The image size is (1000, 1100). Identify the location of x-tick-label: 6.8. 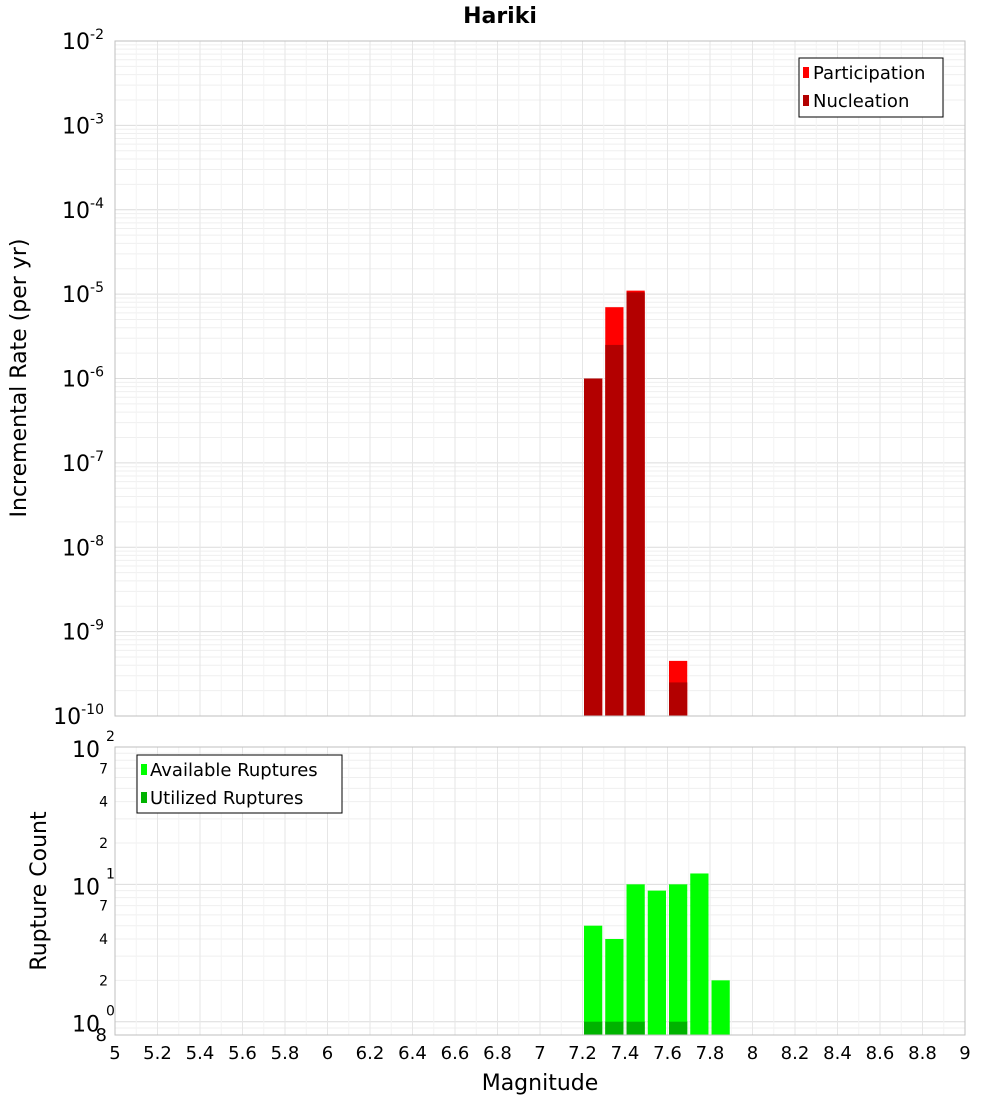
(497, 1053).